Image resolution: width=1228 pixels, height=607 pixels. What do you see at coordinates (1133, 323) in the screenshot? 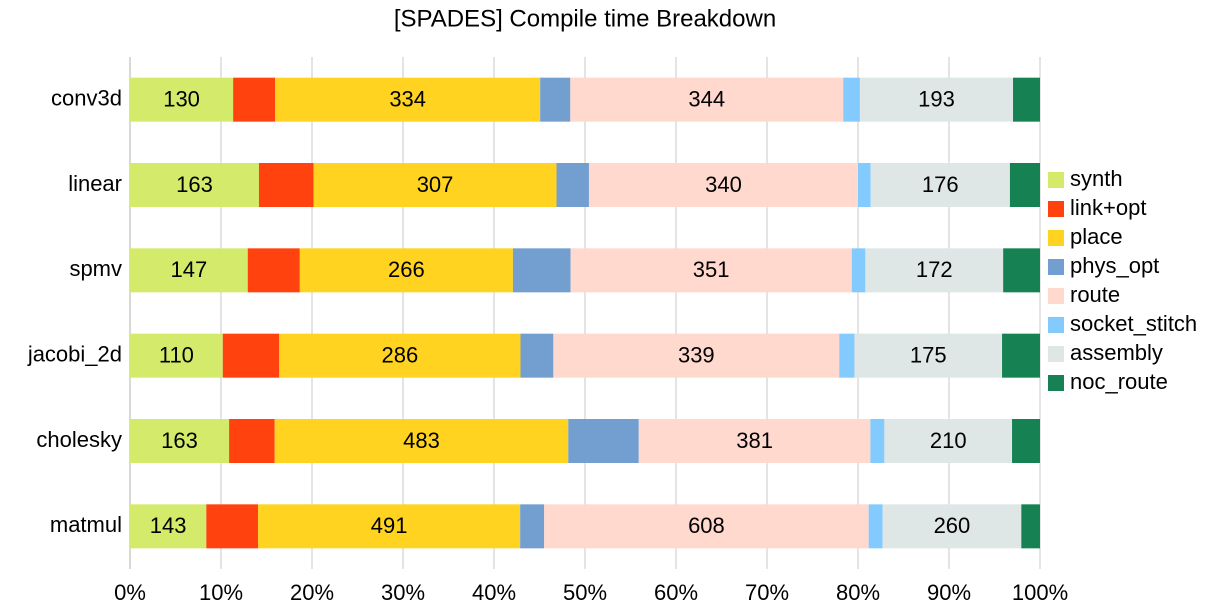
I see `legend-label: socket_stitch` at bounding box center [1133, 323].